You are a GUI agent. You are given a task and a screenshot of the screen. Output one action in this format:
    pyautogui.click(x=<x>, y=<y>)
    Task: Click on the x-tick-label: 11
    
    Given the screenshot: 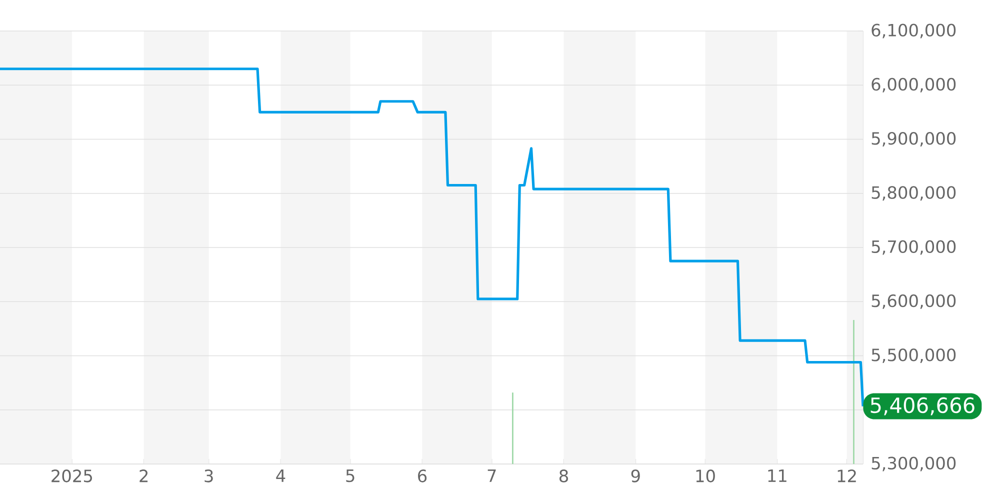 What is the action you would take?
    pyautogui.click(x=777, y=476)
    